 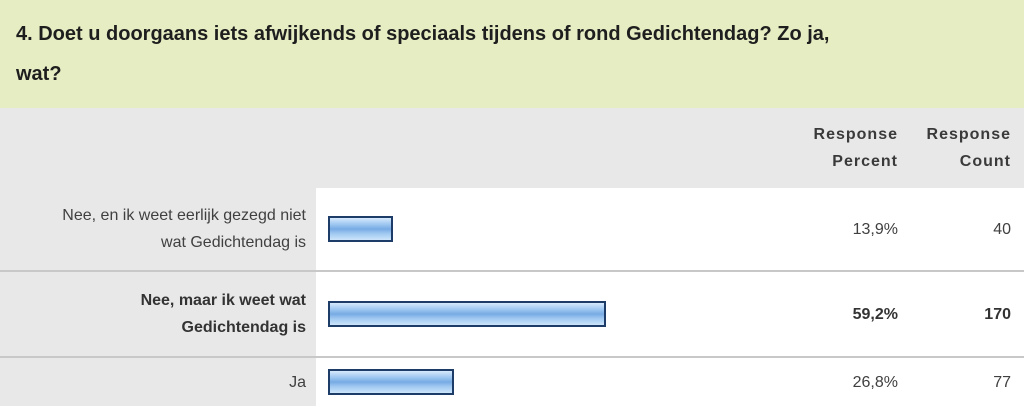 I want to click on table-header-bar-spacer, so click(x=521, y=148).